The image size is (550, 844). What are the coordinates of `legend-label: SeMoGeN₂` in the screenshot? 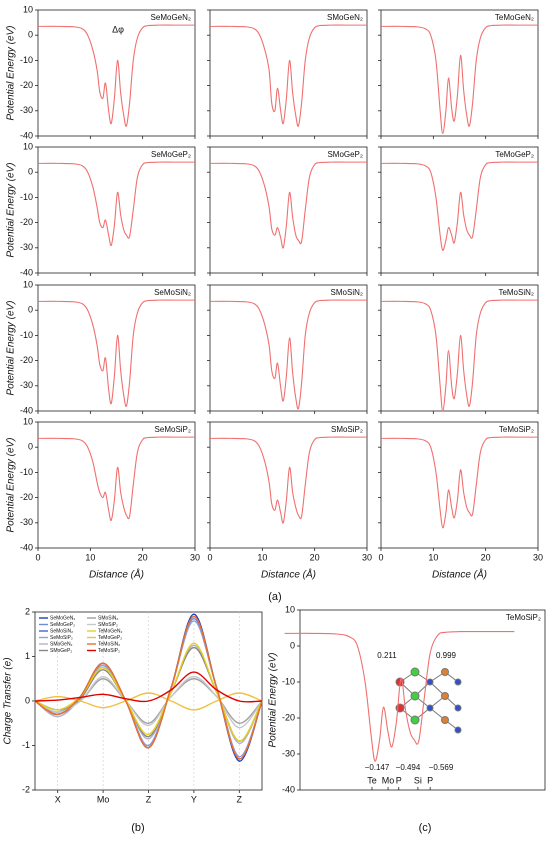 It's located at (62, 618).